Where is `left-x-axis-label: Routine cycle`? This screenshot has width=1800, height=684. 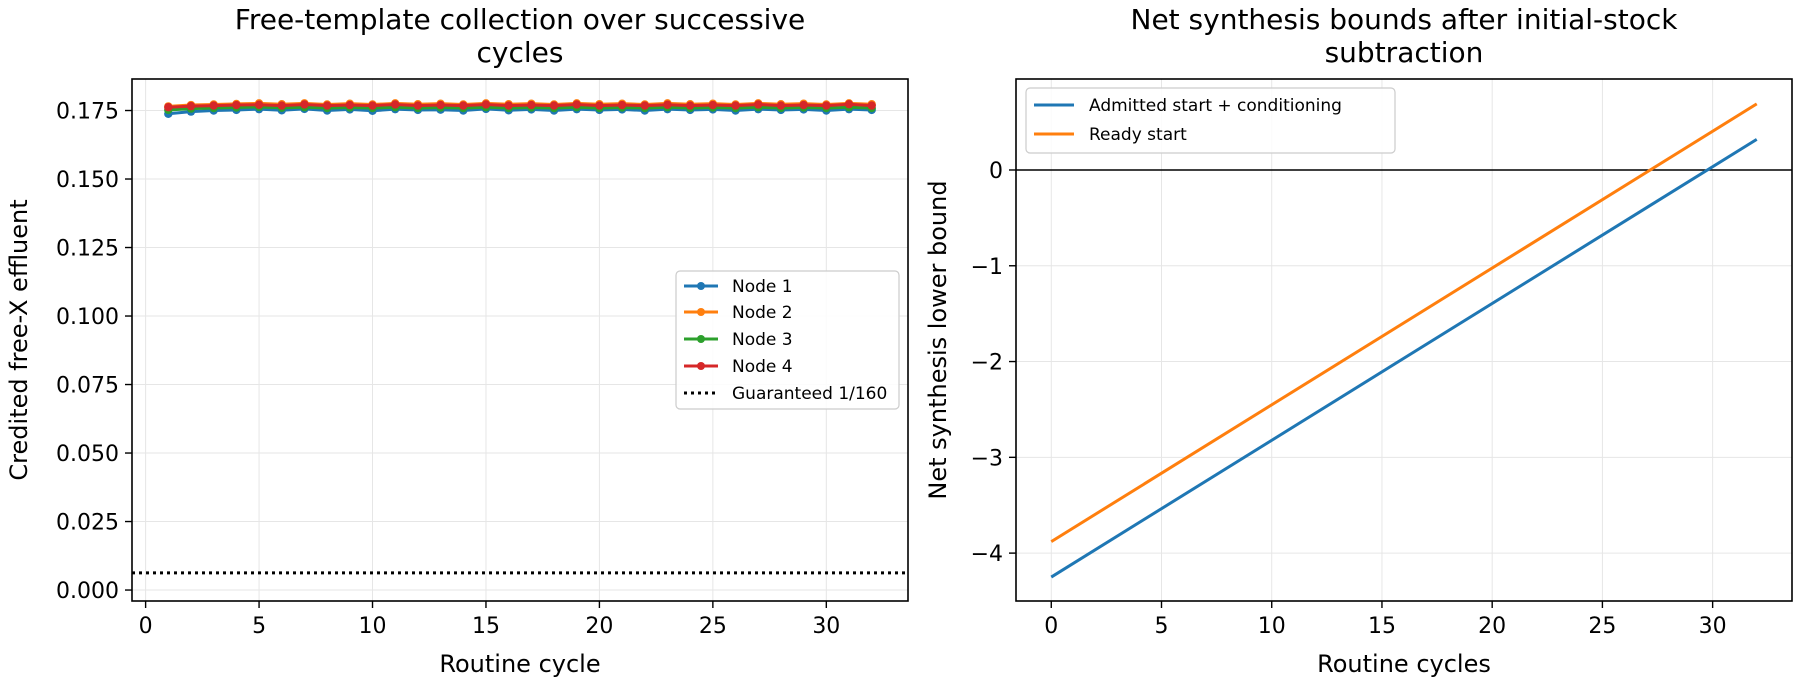
left-x-axis-label: Routine cycle is located at coordinates (519, 664).